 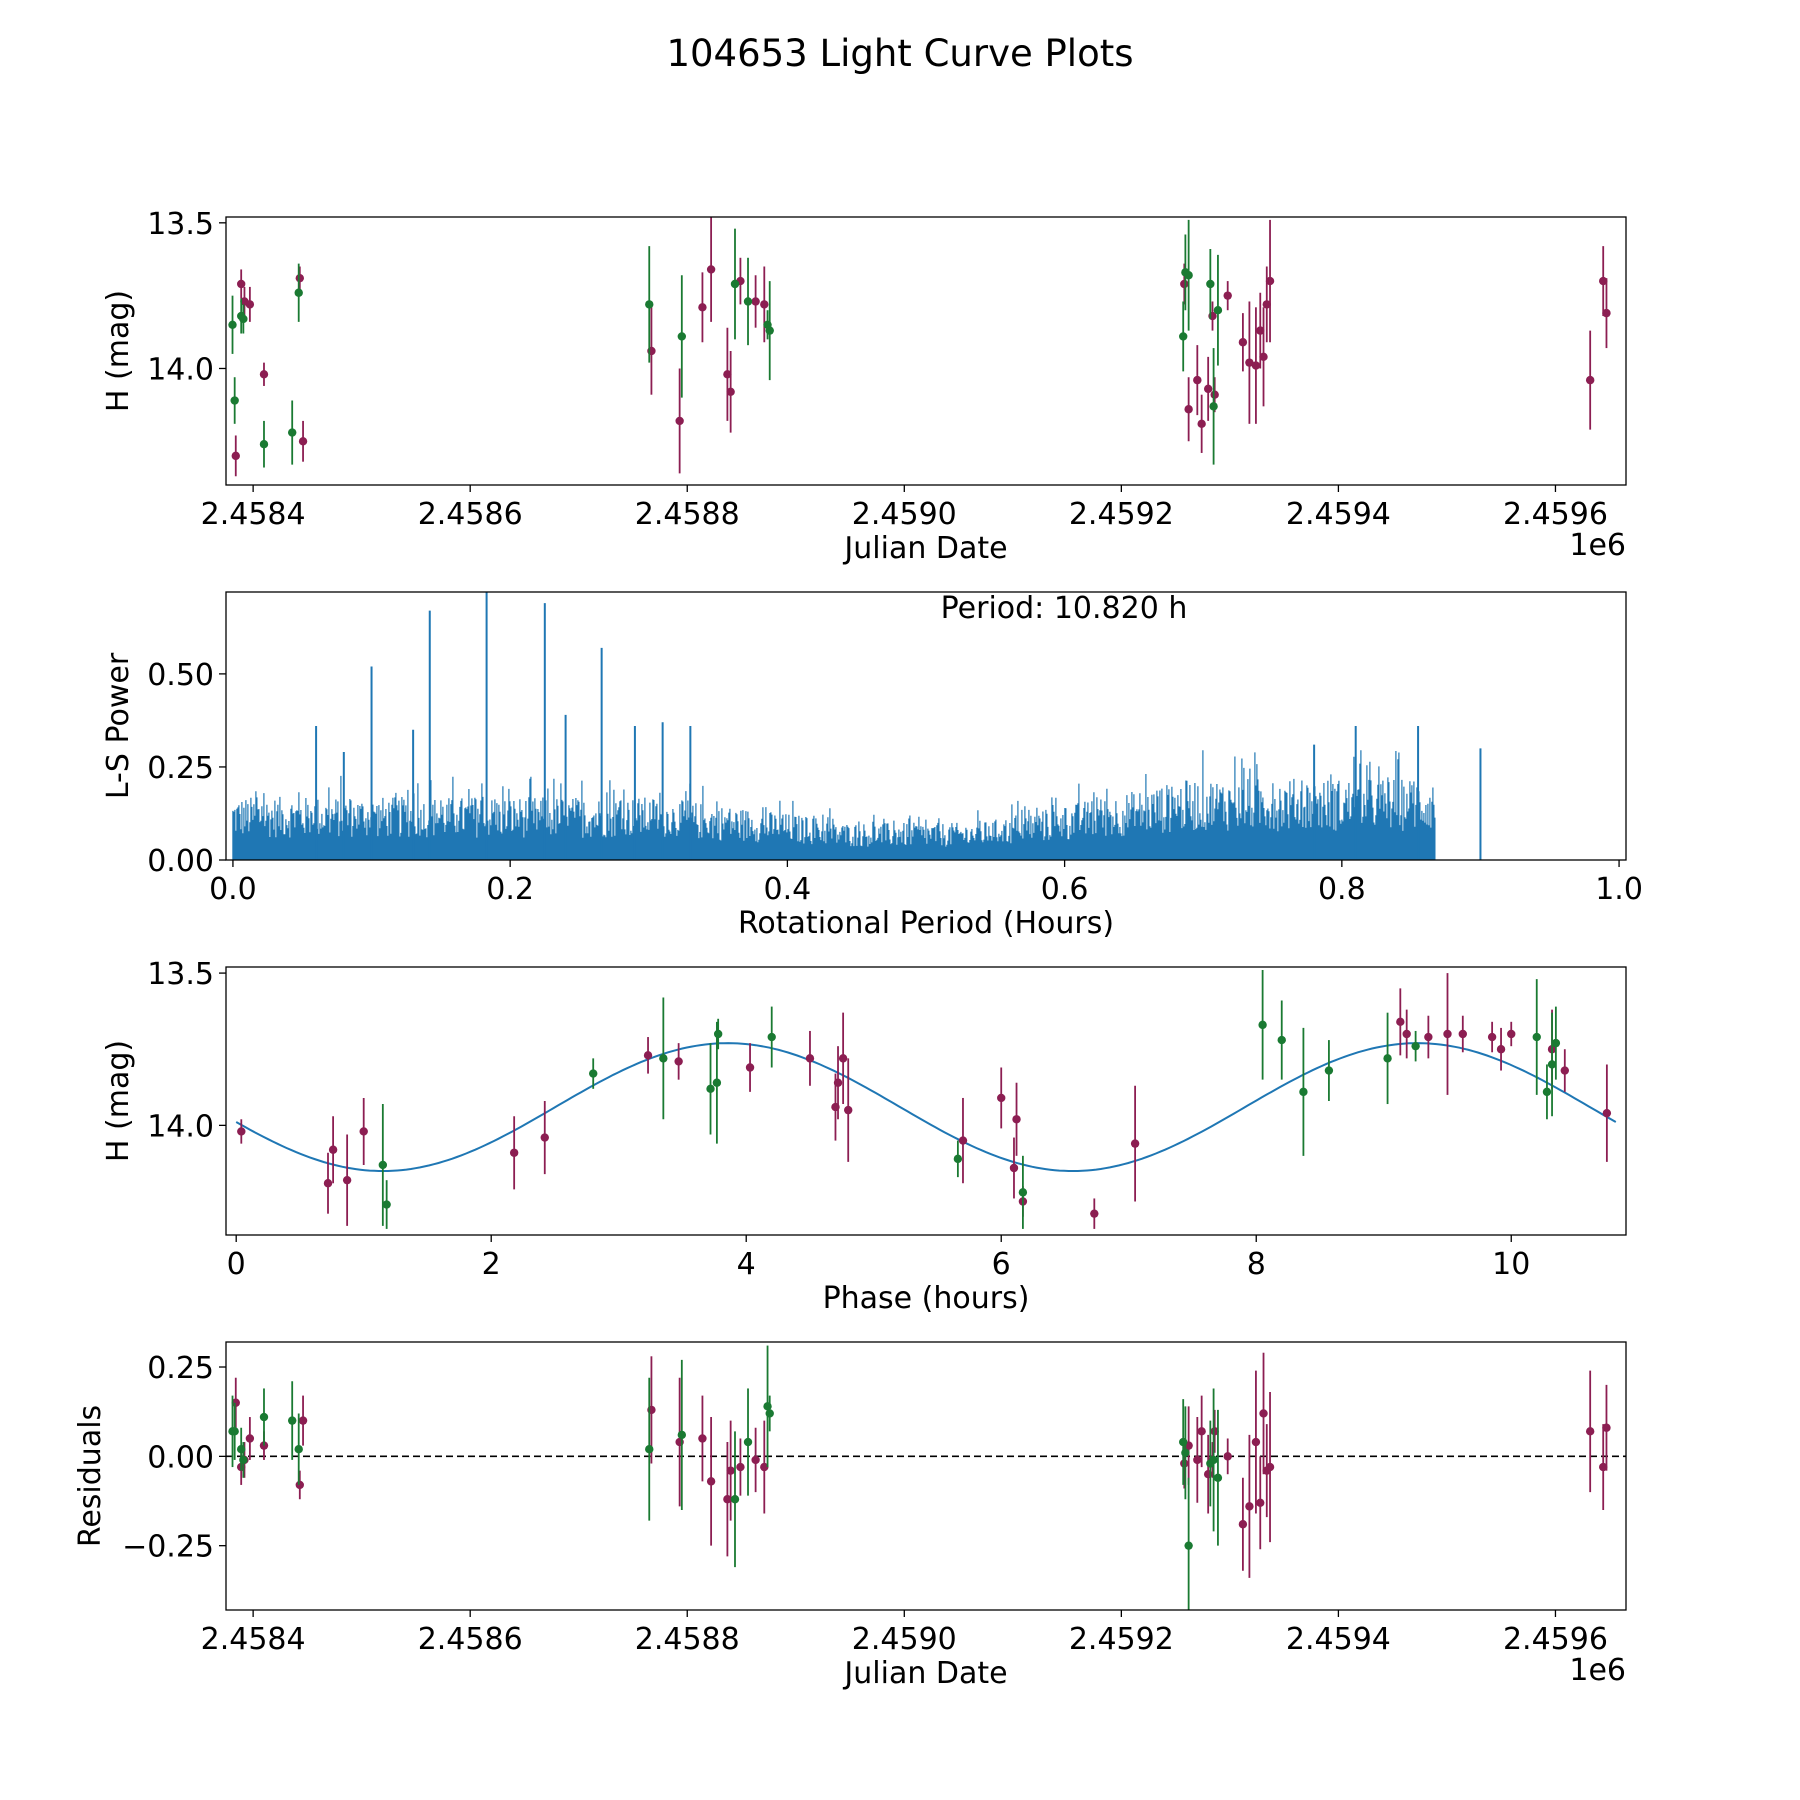 What do you see at coordinates (180, 1368) in the screenshot?
I see `res-ytick-label: 0.25` at bounding box center [180, 1368].